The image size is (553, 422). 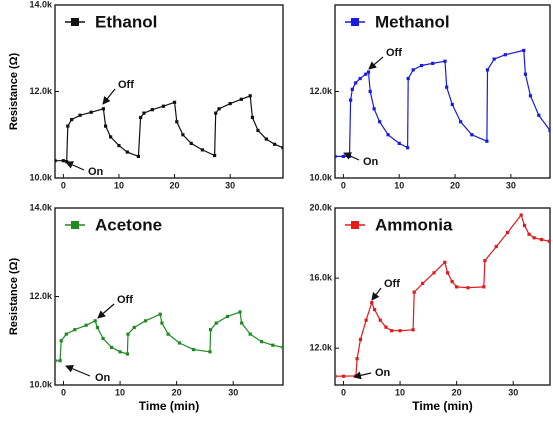 What do you see at coordinates (63, 185) in the screenshot?
I see `x-tick-label: 0` at bounding box center [63, 185].